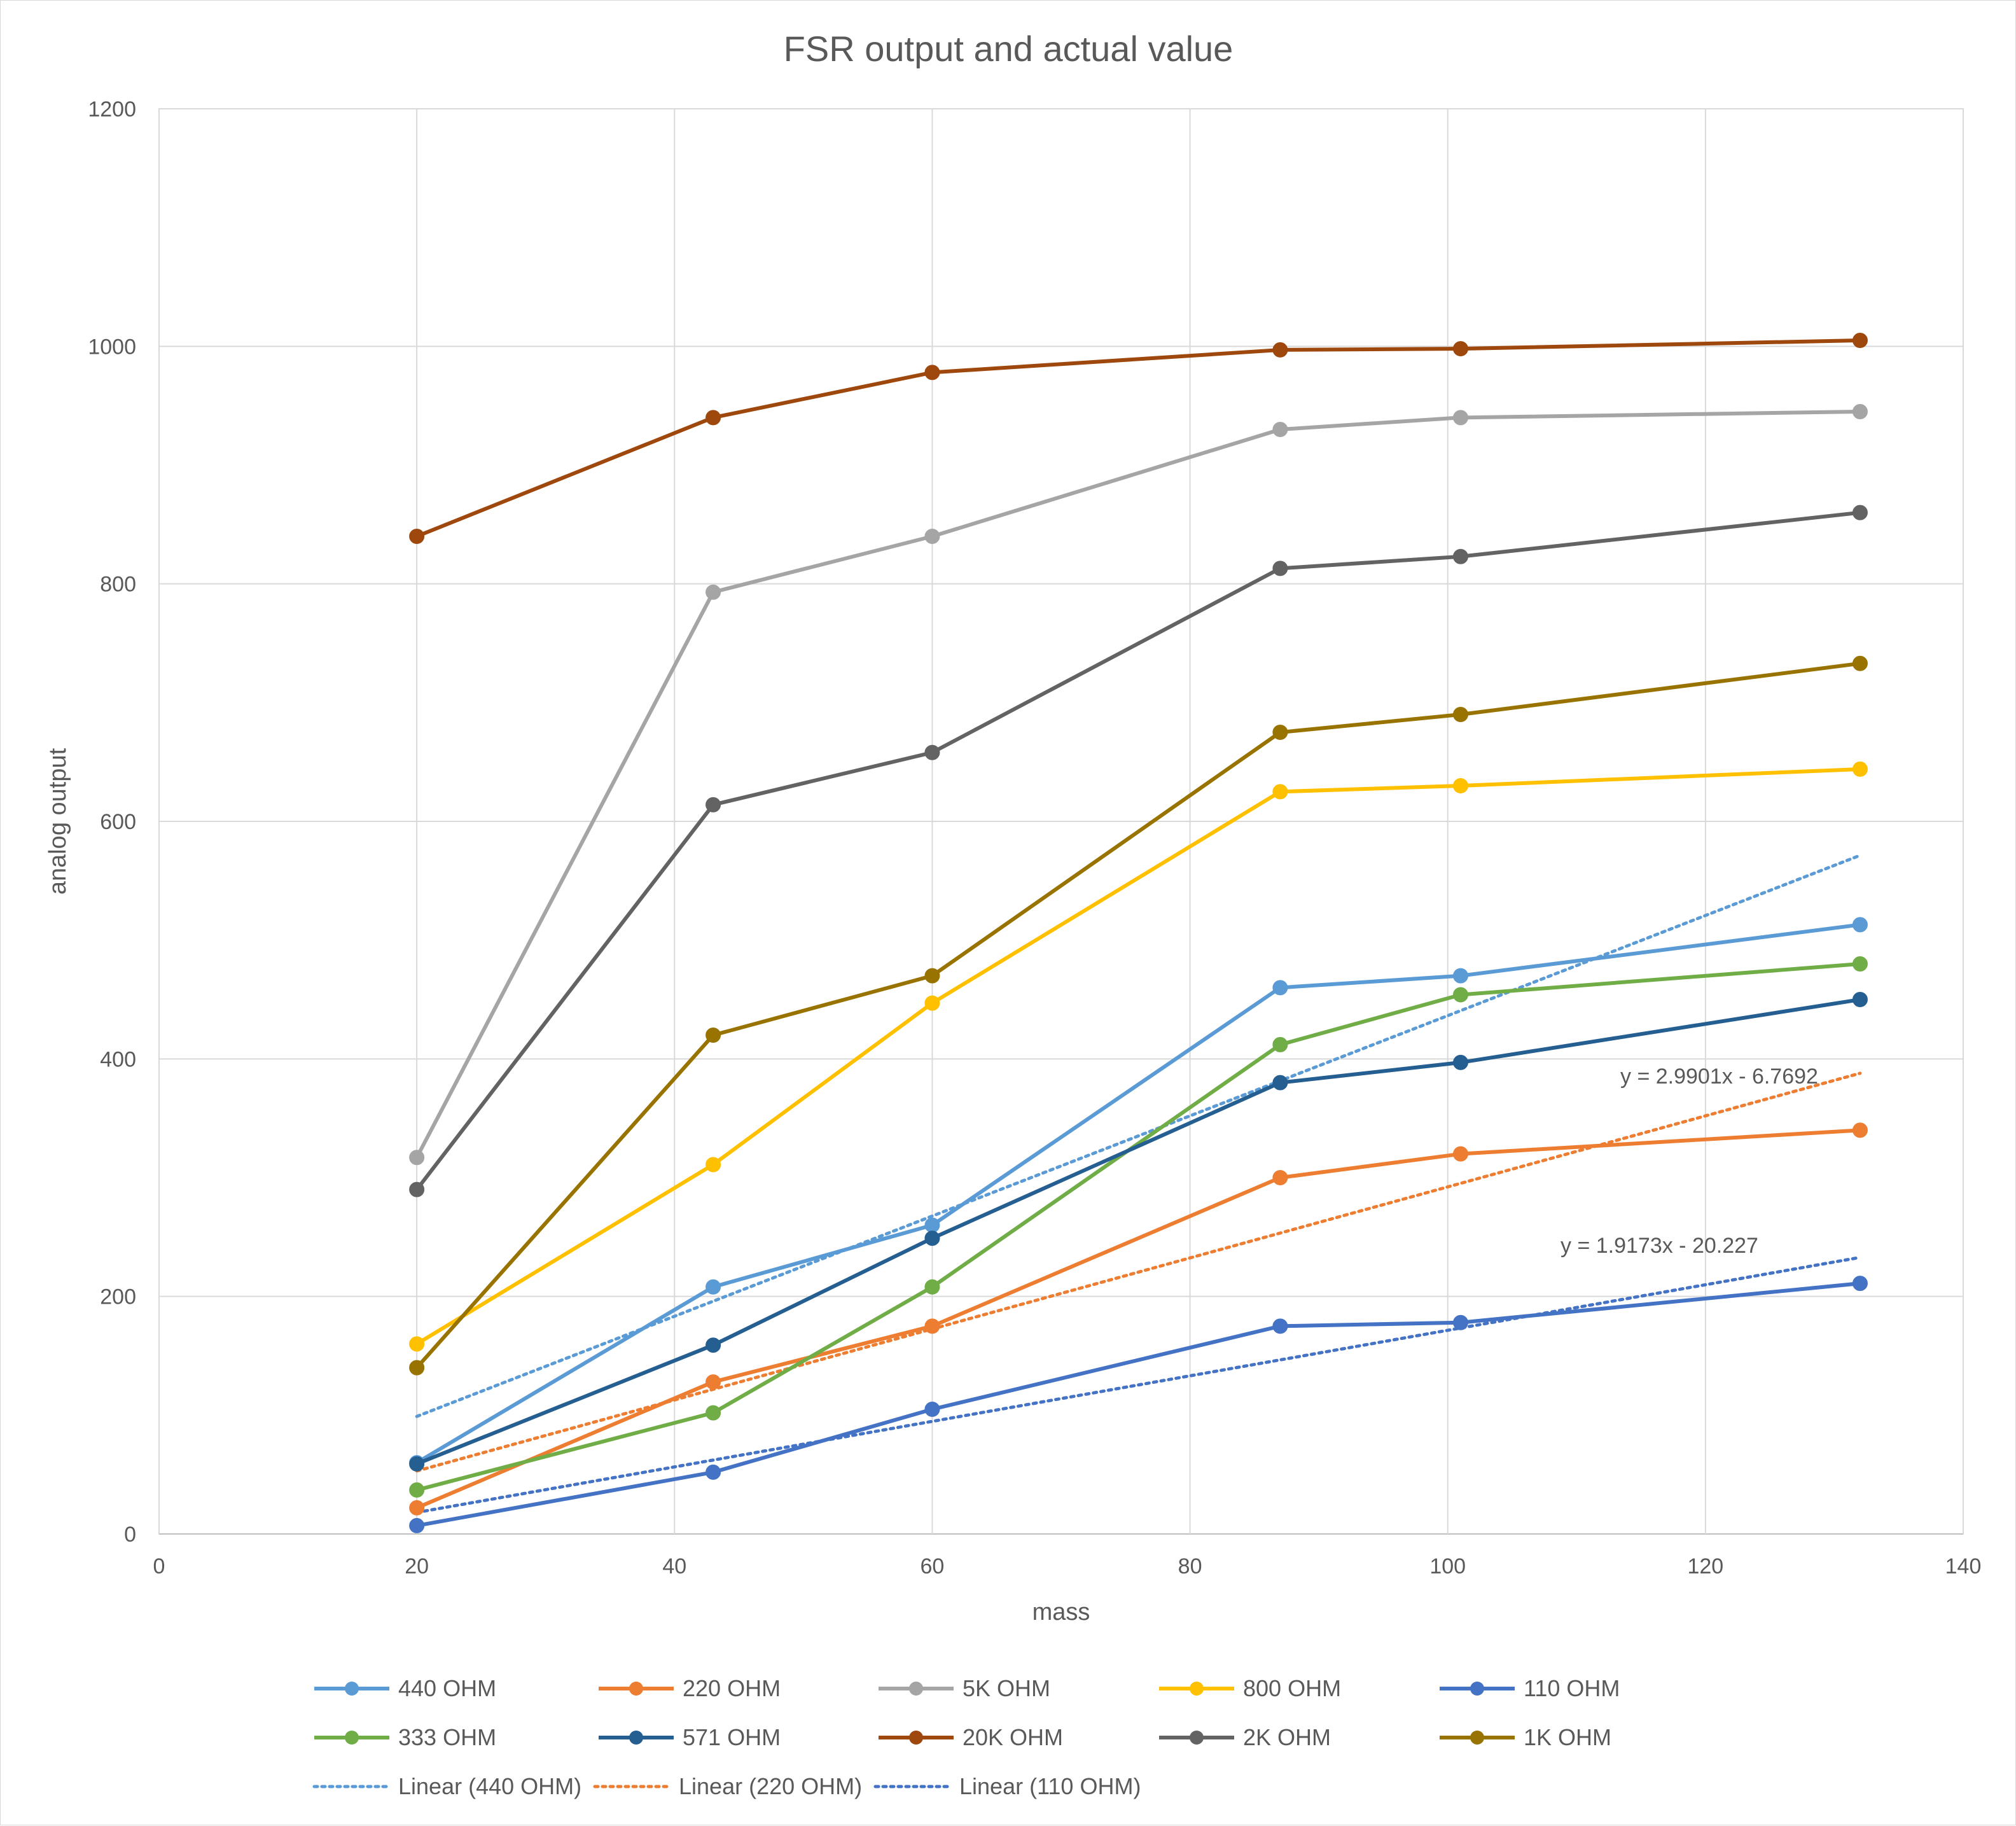 This screenshot has width=2016, height=1826. I want to click on legend-label: 440 OHM, so click(447, 1688).